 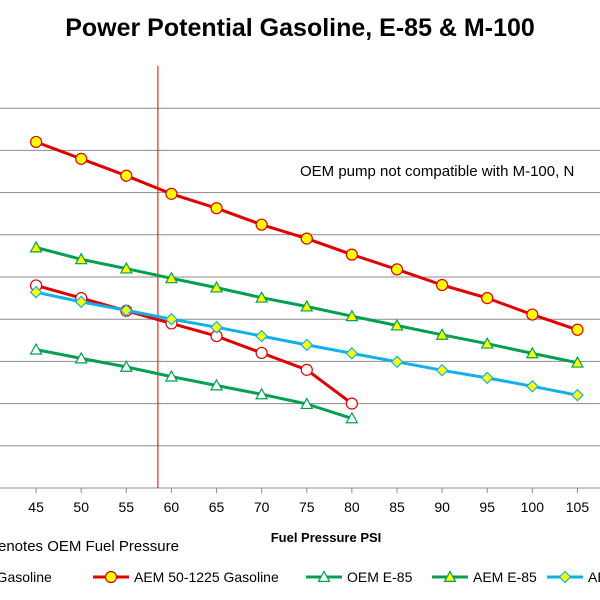 I want to click on x-tick-label: 65, so click(x=217, y=507).